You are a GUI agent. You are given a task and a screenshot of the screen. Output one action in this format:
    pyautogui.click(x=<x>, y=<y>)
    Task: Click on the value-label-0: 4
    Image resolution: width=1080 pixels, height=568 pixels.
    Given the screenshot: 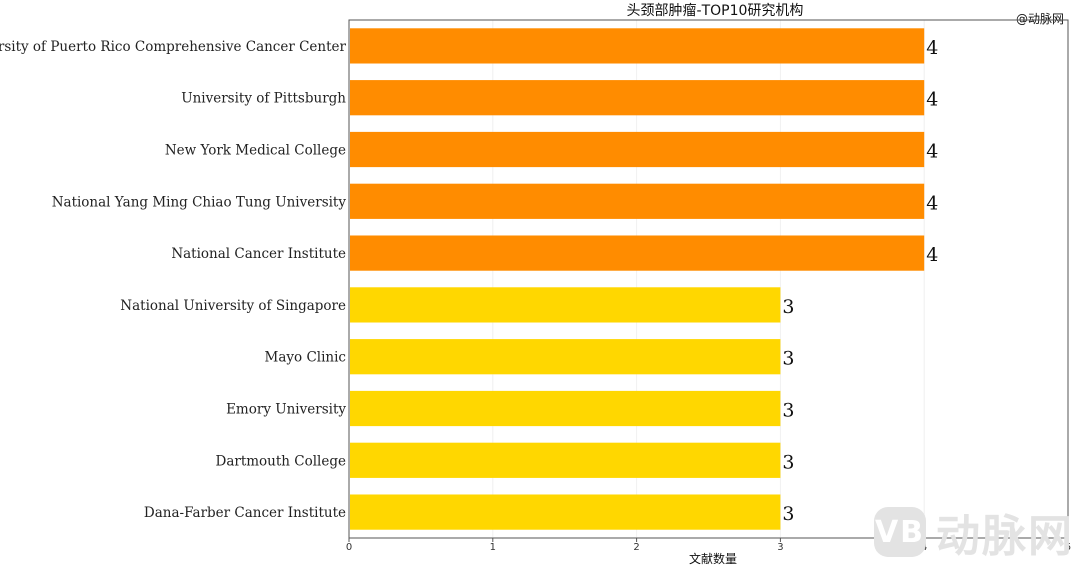 What is the action you would take?
    pyautogui.click(x=932, y=48)
    